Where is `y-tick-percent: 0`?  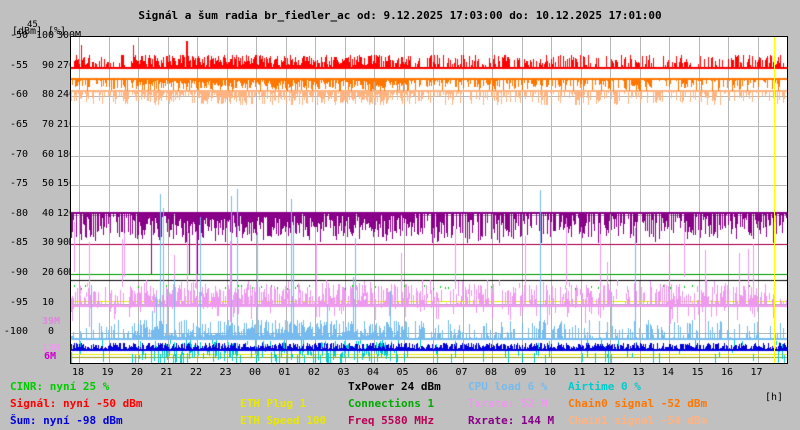 y-tick-percent: 0 is located at coordinates (50, 332).